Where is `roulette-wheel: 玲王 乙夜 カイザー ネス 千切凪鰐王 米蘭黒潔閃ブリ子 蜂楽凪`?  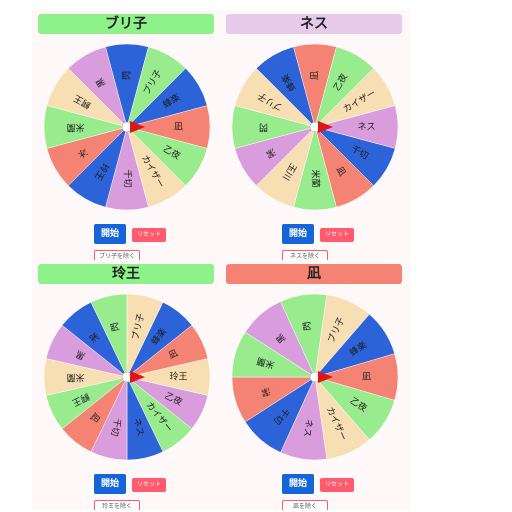 roulette-wheel: 玲王 乙夜 カイザー ネス 千切凪鰐王 米蘭黒潔閃ブリ子 蜂楽凪 is located at coordinates (127, 377).